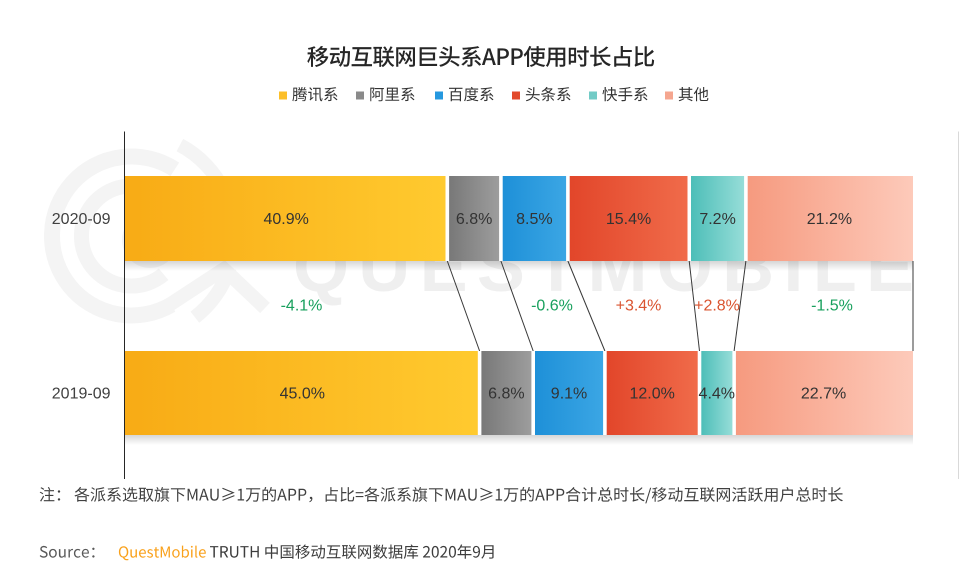  What do you see at coordinates (628, 219) in the screenshot?
I see `svg-text: 15.4%` at bounding box center [628, 219].